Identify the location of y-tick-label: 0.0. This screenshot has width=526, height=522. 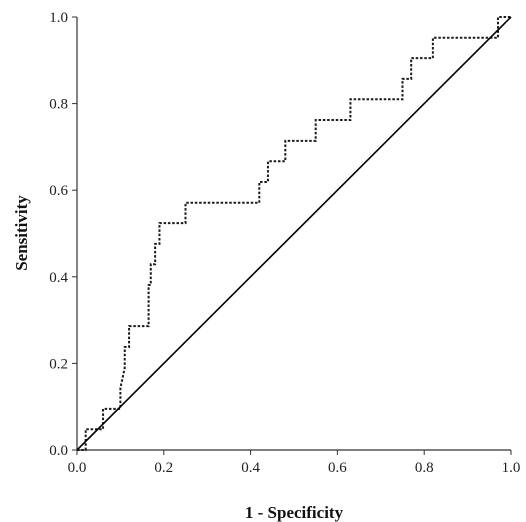
(58, 451).